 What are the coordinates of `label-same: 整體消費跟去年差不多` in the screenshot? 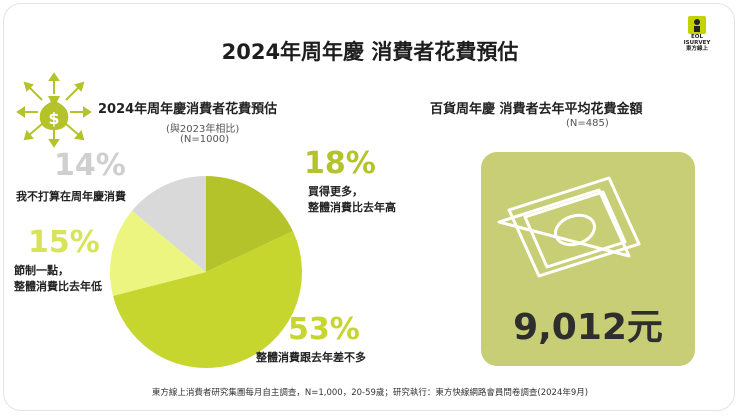 It's located at (311, 357).